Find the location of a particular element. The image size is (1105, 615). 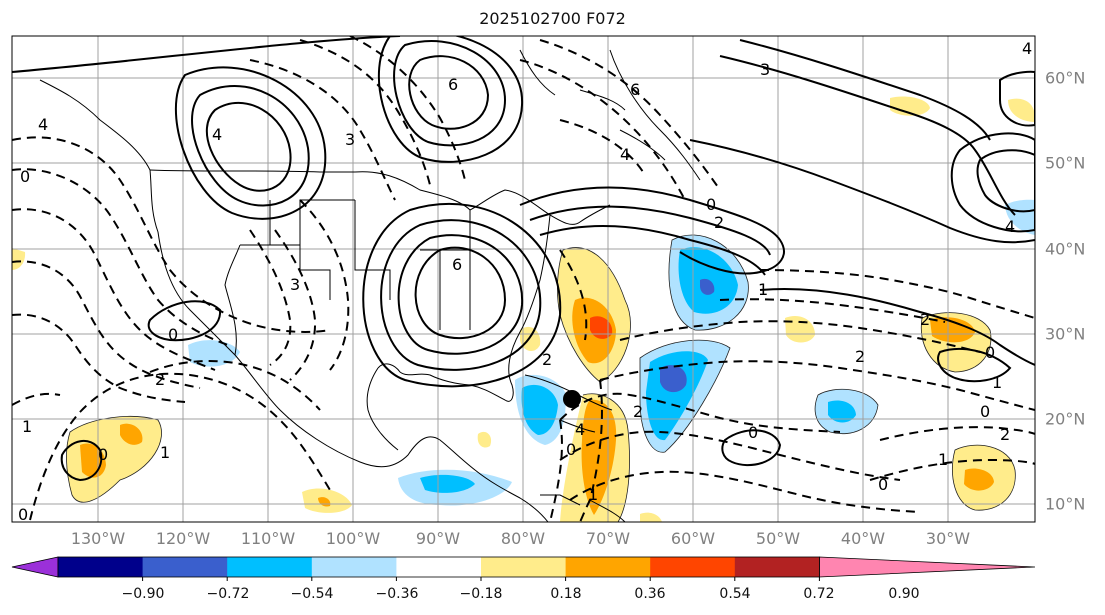

latitude-label: 40°N is located at coordinates (1065, 249).